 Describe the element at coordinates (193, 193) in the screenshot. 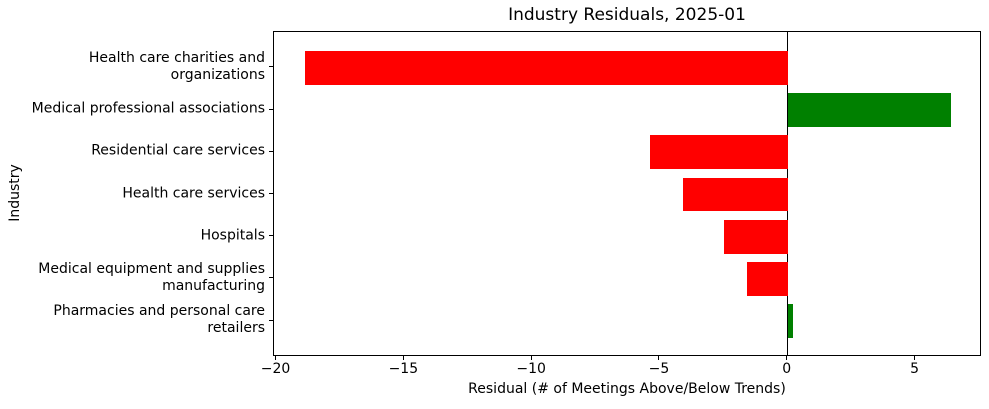

I see `y-tick-label: Health care services` at that location.